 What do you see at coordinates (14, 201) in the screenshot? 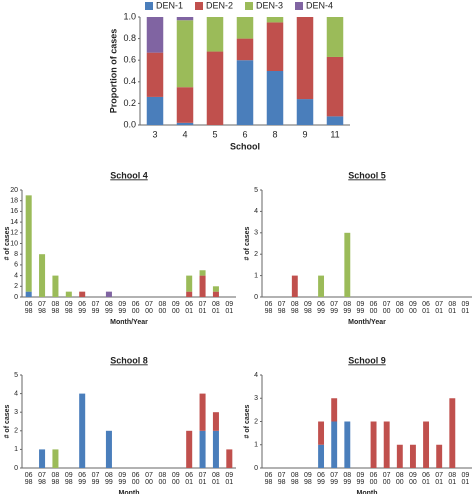
I see `y-tick-label: 18` at bounding box center [14, 201].